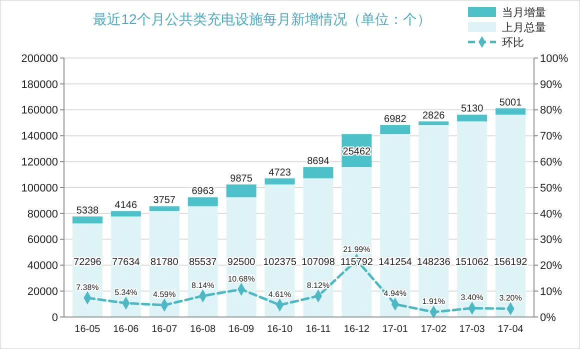 The height and width of the screenshot is (349, 580). I want to click on y2-tick-label: 40%, so click(551, 214).